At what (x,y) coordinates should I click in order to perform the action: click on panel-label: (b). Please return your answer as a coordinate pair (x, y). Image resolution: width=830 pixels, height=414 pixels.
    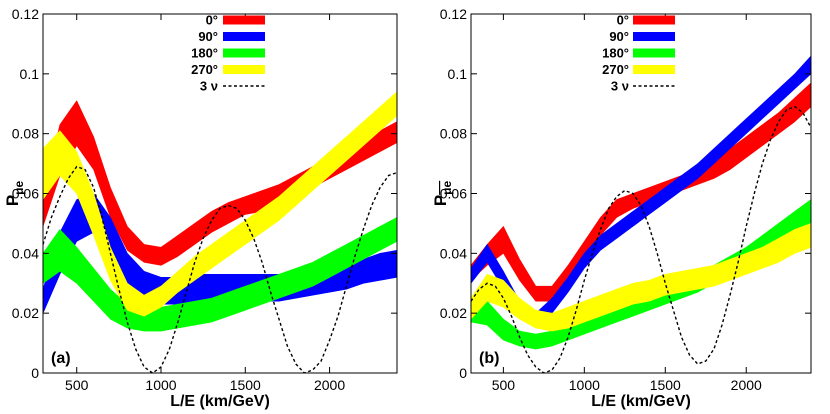
    Looking at the image, I should click on (489, 358).